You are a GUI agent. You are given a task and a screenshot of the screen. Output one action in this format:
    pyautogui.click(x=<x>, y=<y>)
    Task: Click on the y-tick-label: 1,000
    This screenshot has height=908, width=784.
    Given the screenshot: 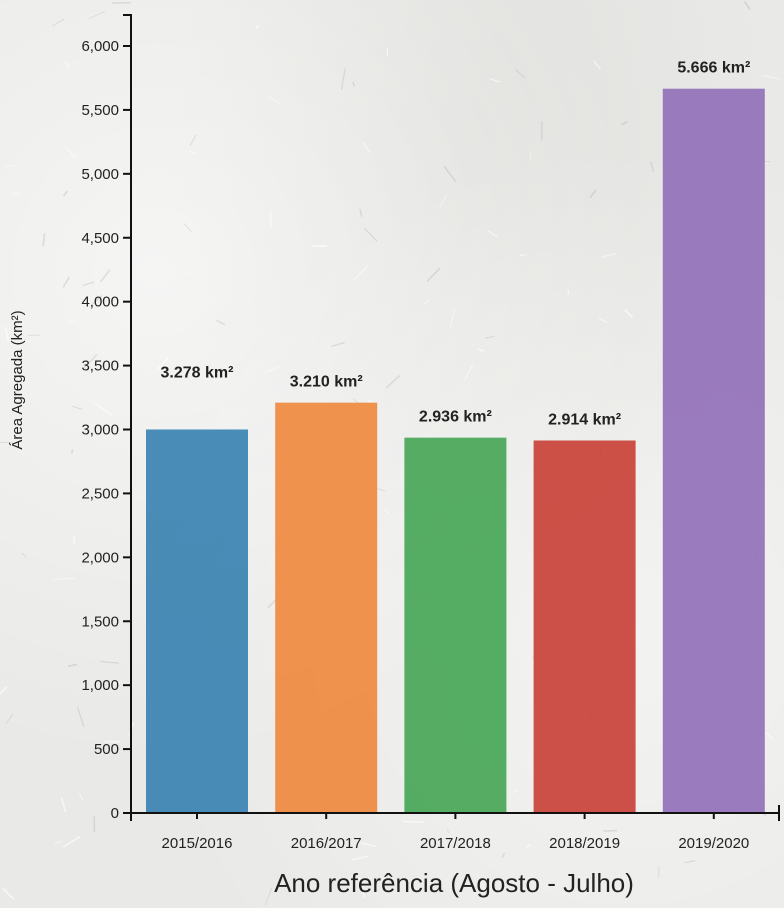 What is the action you would take?
    pyautogui.click(x=100, y=685)
    